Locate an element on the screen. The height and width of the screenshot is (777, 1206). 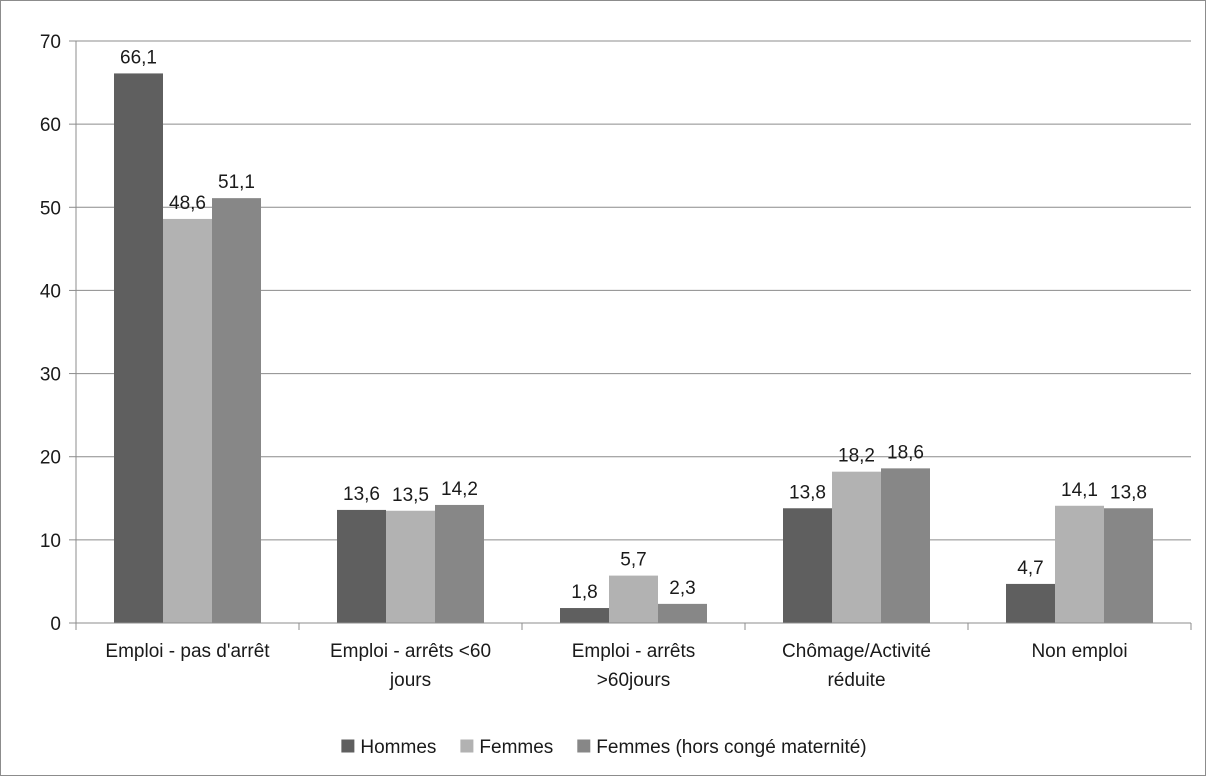
x-category-label-line: Non emploi is located at coordinates (1079, 651).